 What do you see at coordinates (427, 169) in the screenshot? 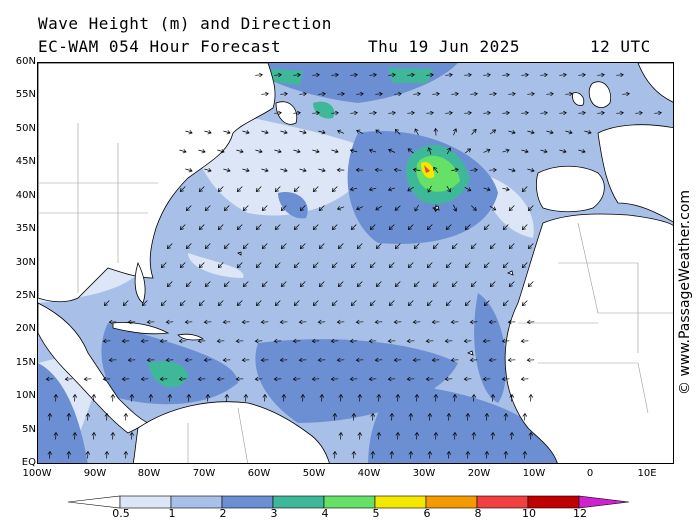
I see `sea-zone-red` at bounding box center [427, 169].